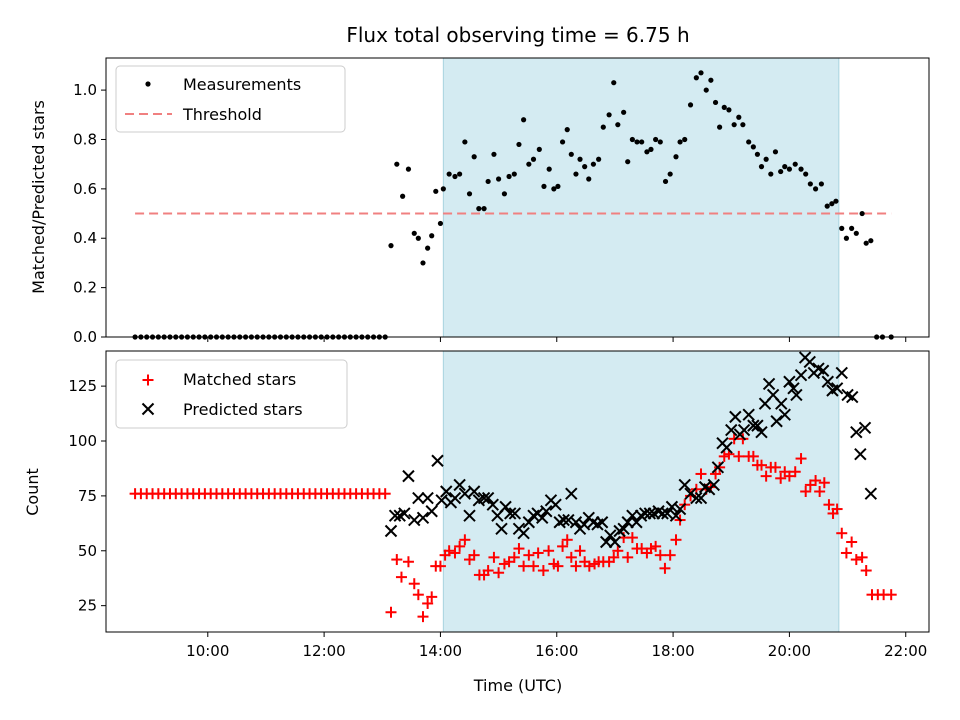  I want to click on top-legend: Measurements Threshold, so click(230, 99).